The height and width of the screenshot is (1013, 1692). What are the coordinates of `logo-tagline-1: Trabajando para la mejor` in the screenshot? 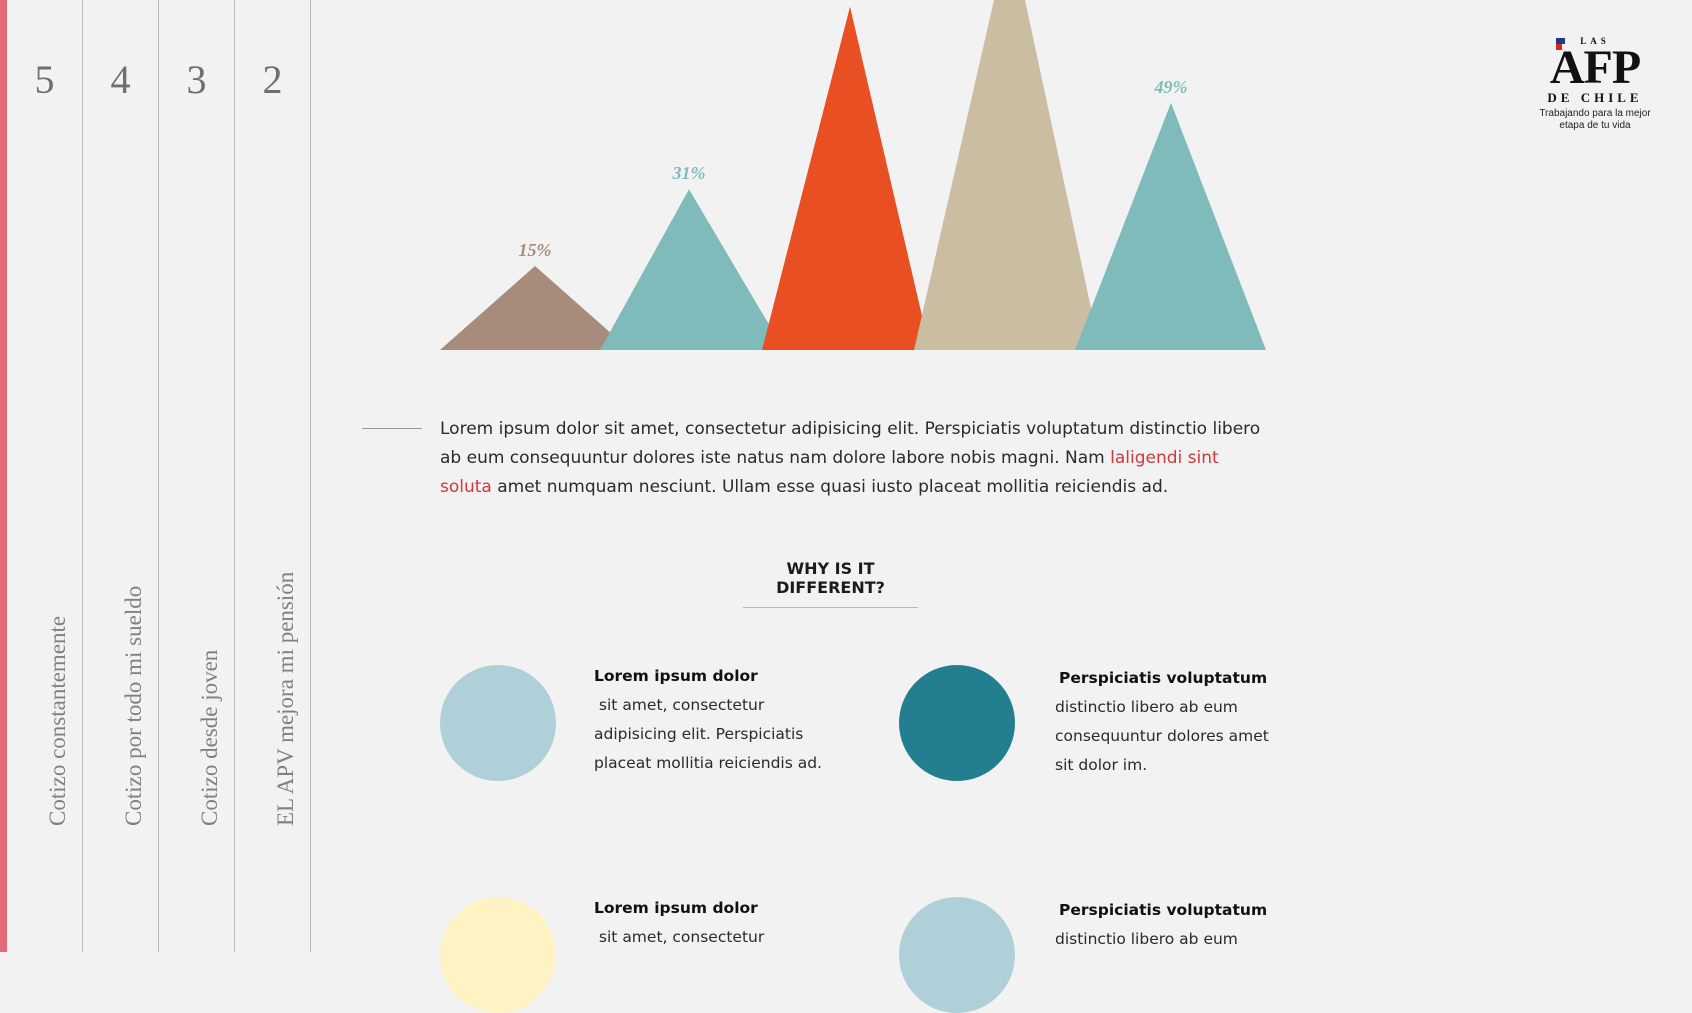 It's located at (1595, 113).